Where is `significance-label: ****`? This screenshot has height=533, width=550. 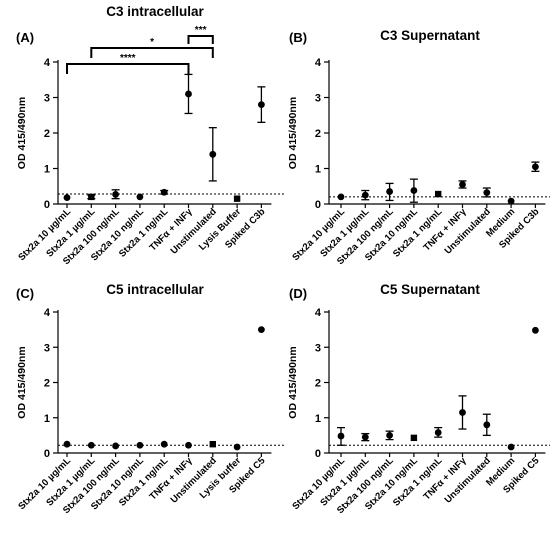 significance-label: **** is located at coordinates (128, 58).